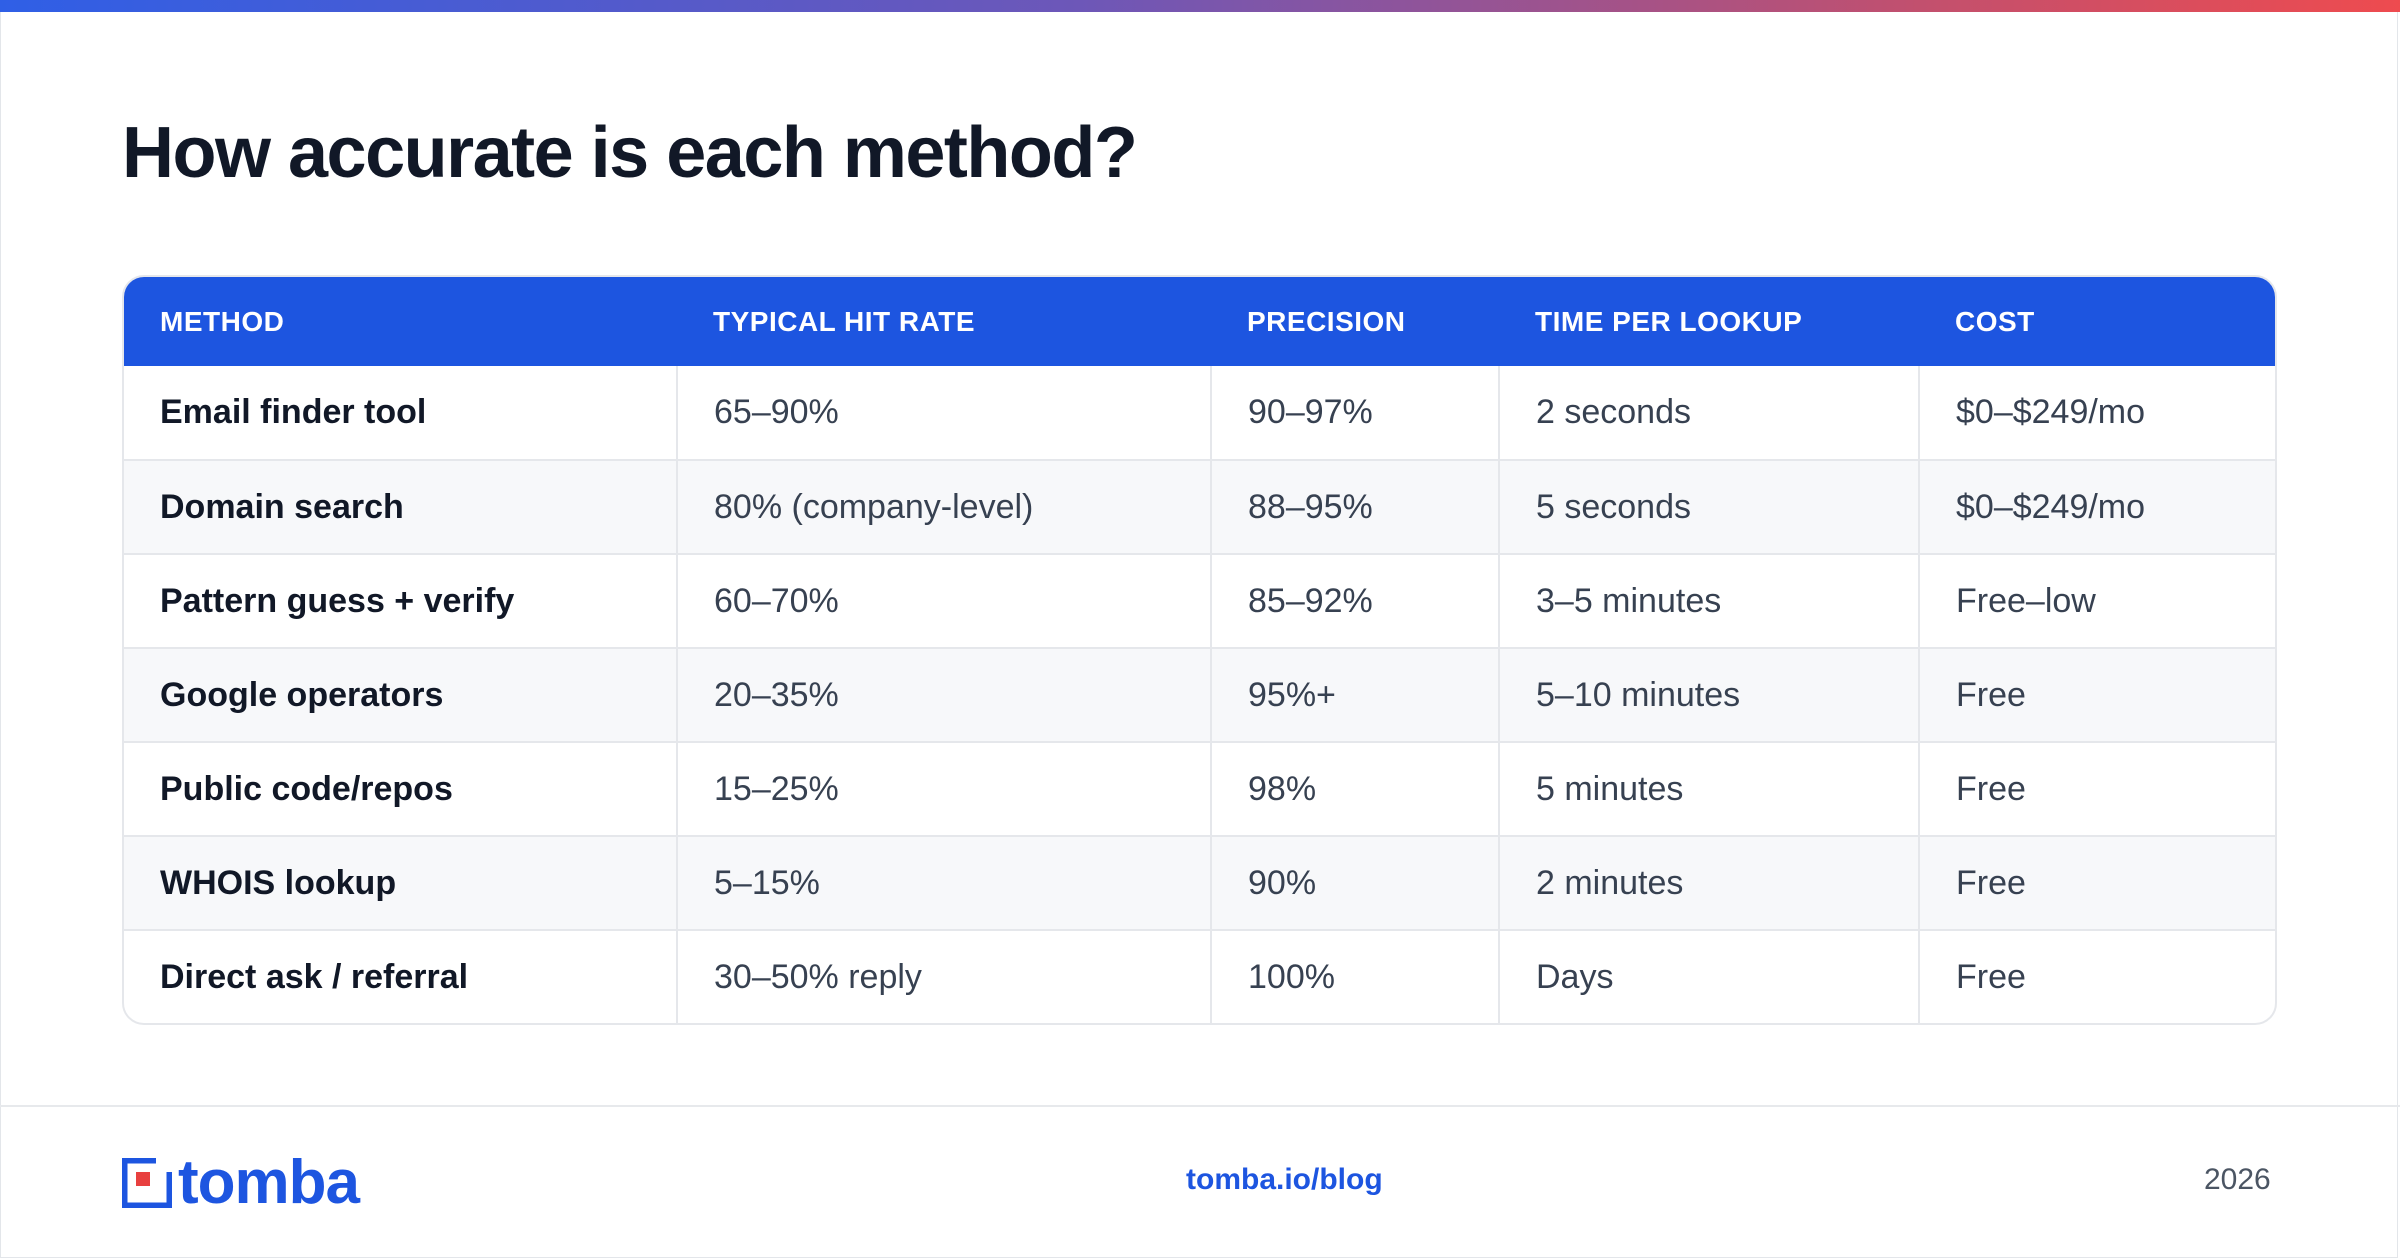  I want to click on cell-precision: 90%, so click(1354, 882).